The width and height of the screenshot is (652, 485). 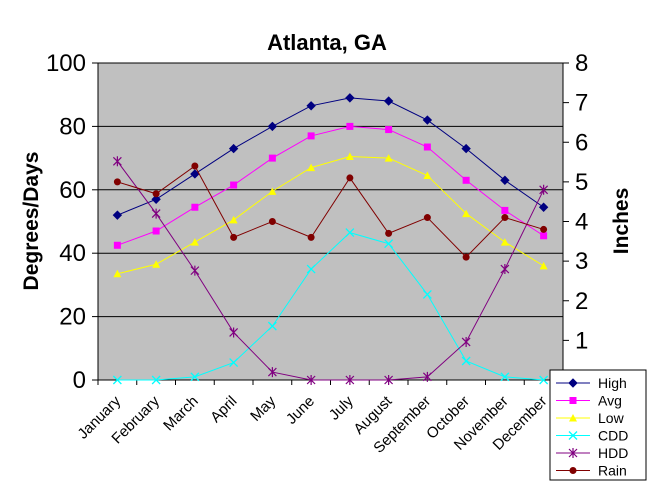 What do you see at coordinates (581, 103) in the screenshot?
I see `right-tick-label: 7` at bounding box center [581, 103].